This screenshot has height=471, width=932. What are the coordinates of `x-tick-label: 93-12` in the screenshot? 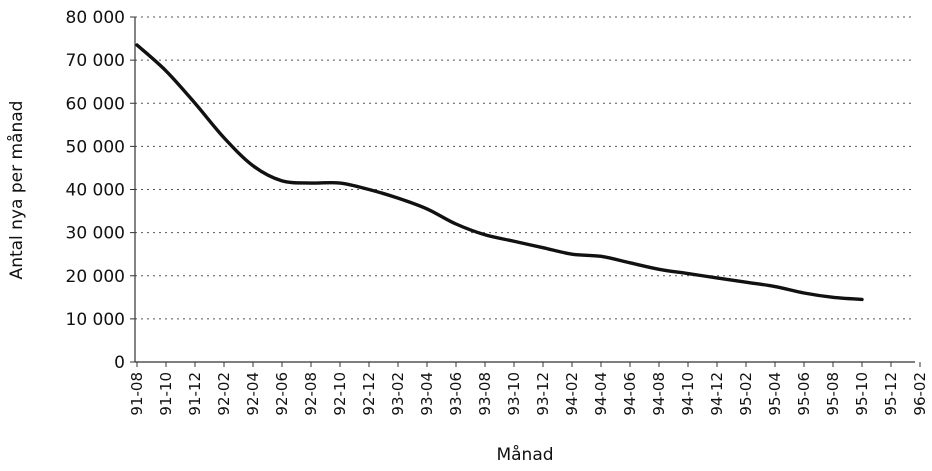 It's located at (543, 394).